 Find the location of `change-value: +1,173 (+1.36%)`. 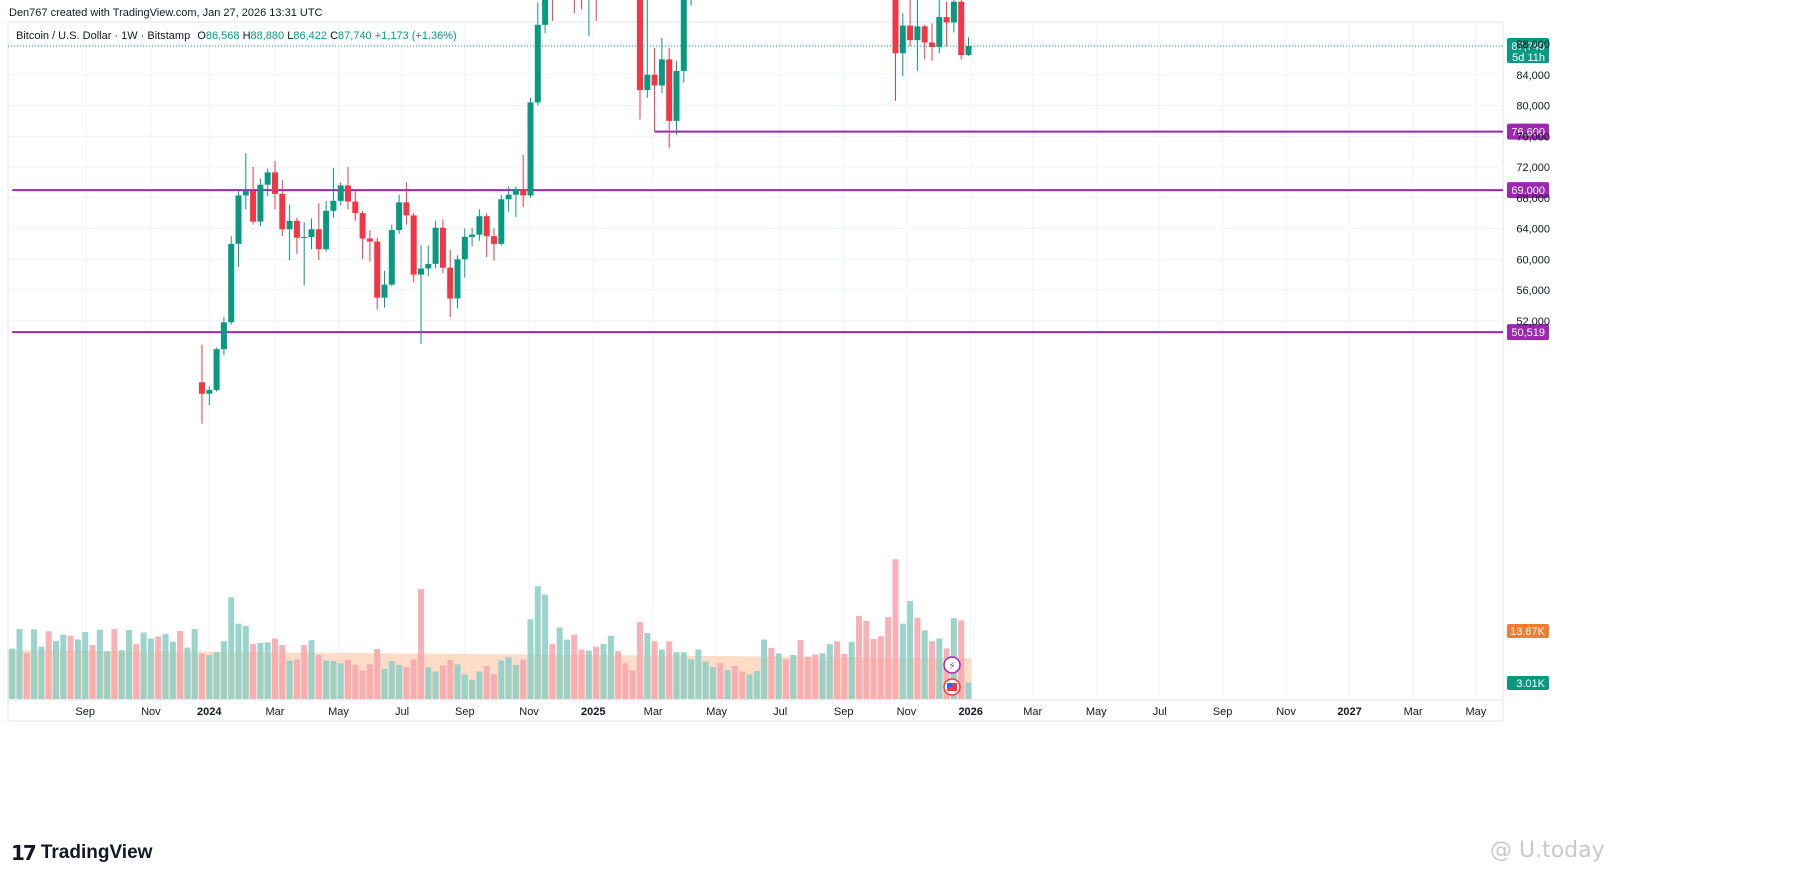

change-value: +1,173 (+1.36%) is located at coordinates (415, 36).